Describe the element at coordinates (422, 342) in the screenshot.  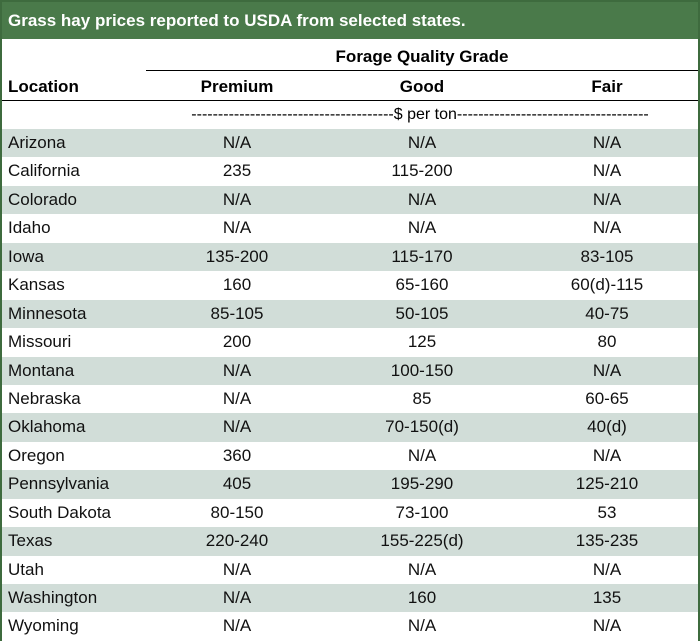
I see `good-cell: 125` at that location.